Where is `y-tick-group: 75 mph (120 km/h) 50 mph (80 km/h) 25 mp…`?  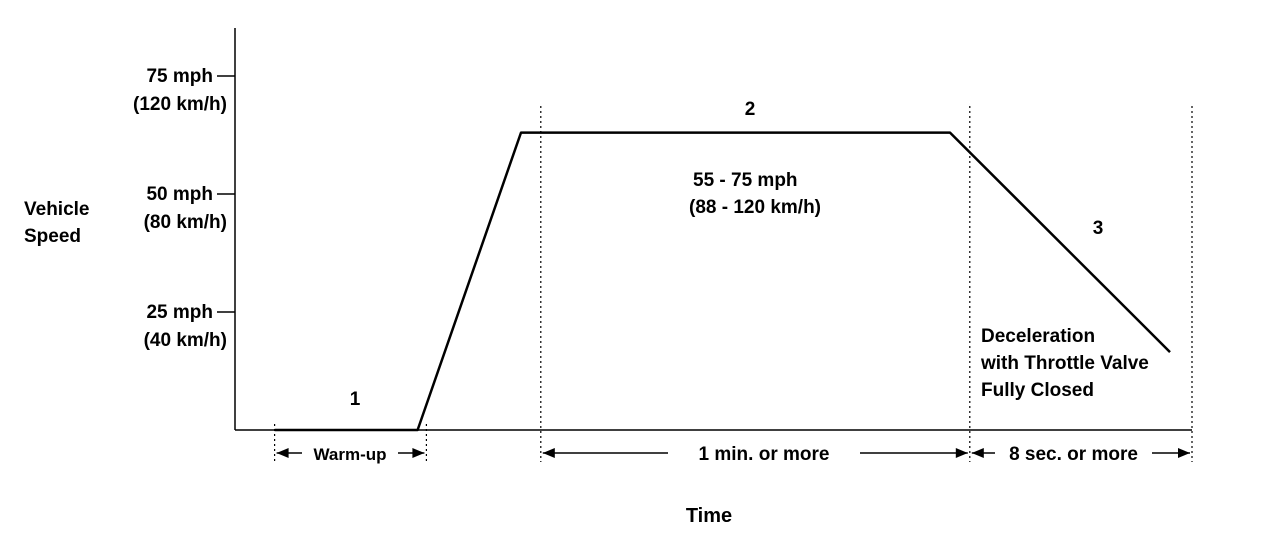 y-tick-group: 75 mph (120 km/h) 50 mph (80 km/h) 25 mp… is located at coordinates (184, 208).